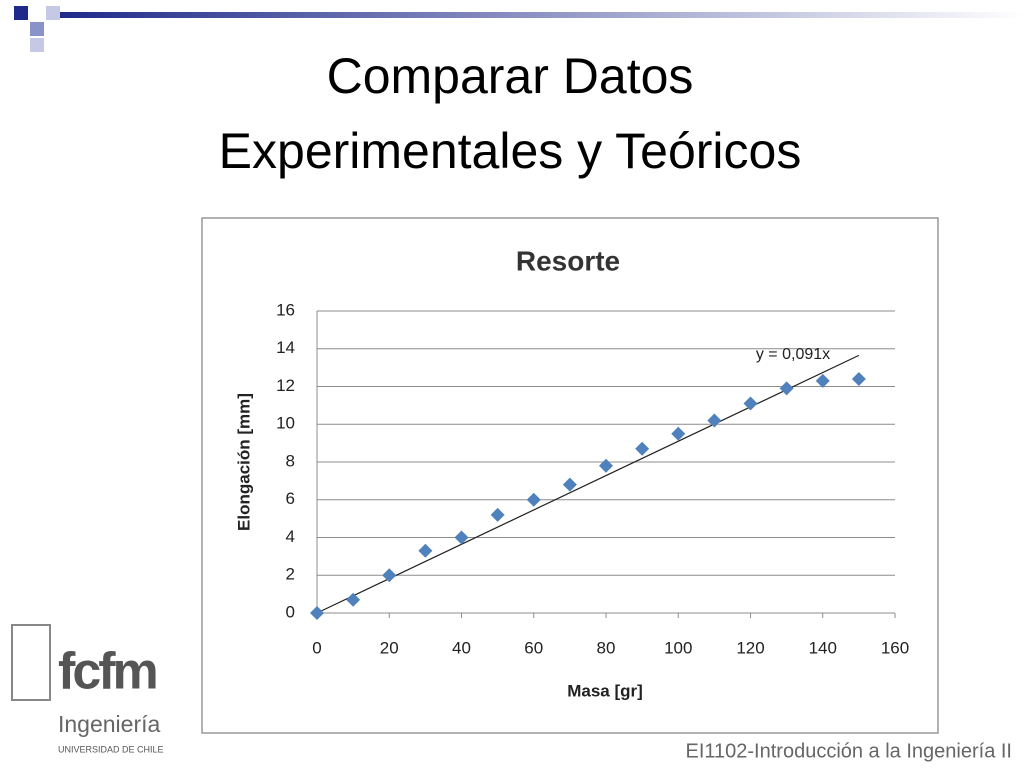 The height and width of the screenshot is (773, 1024). What do you see at coordinates (848, 751) in the screenshot?
I see `footer: EI1102-Introducción a la Ingeniería II` at bounding box center [848, 751].